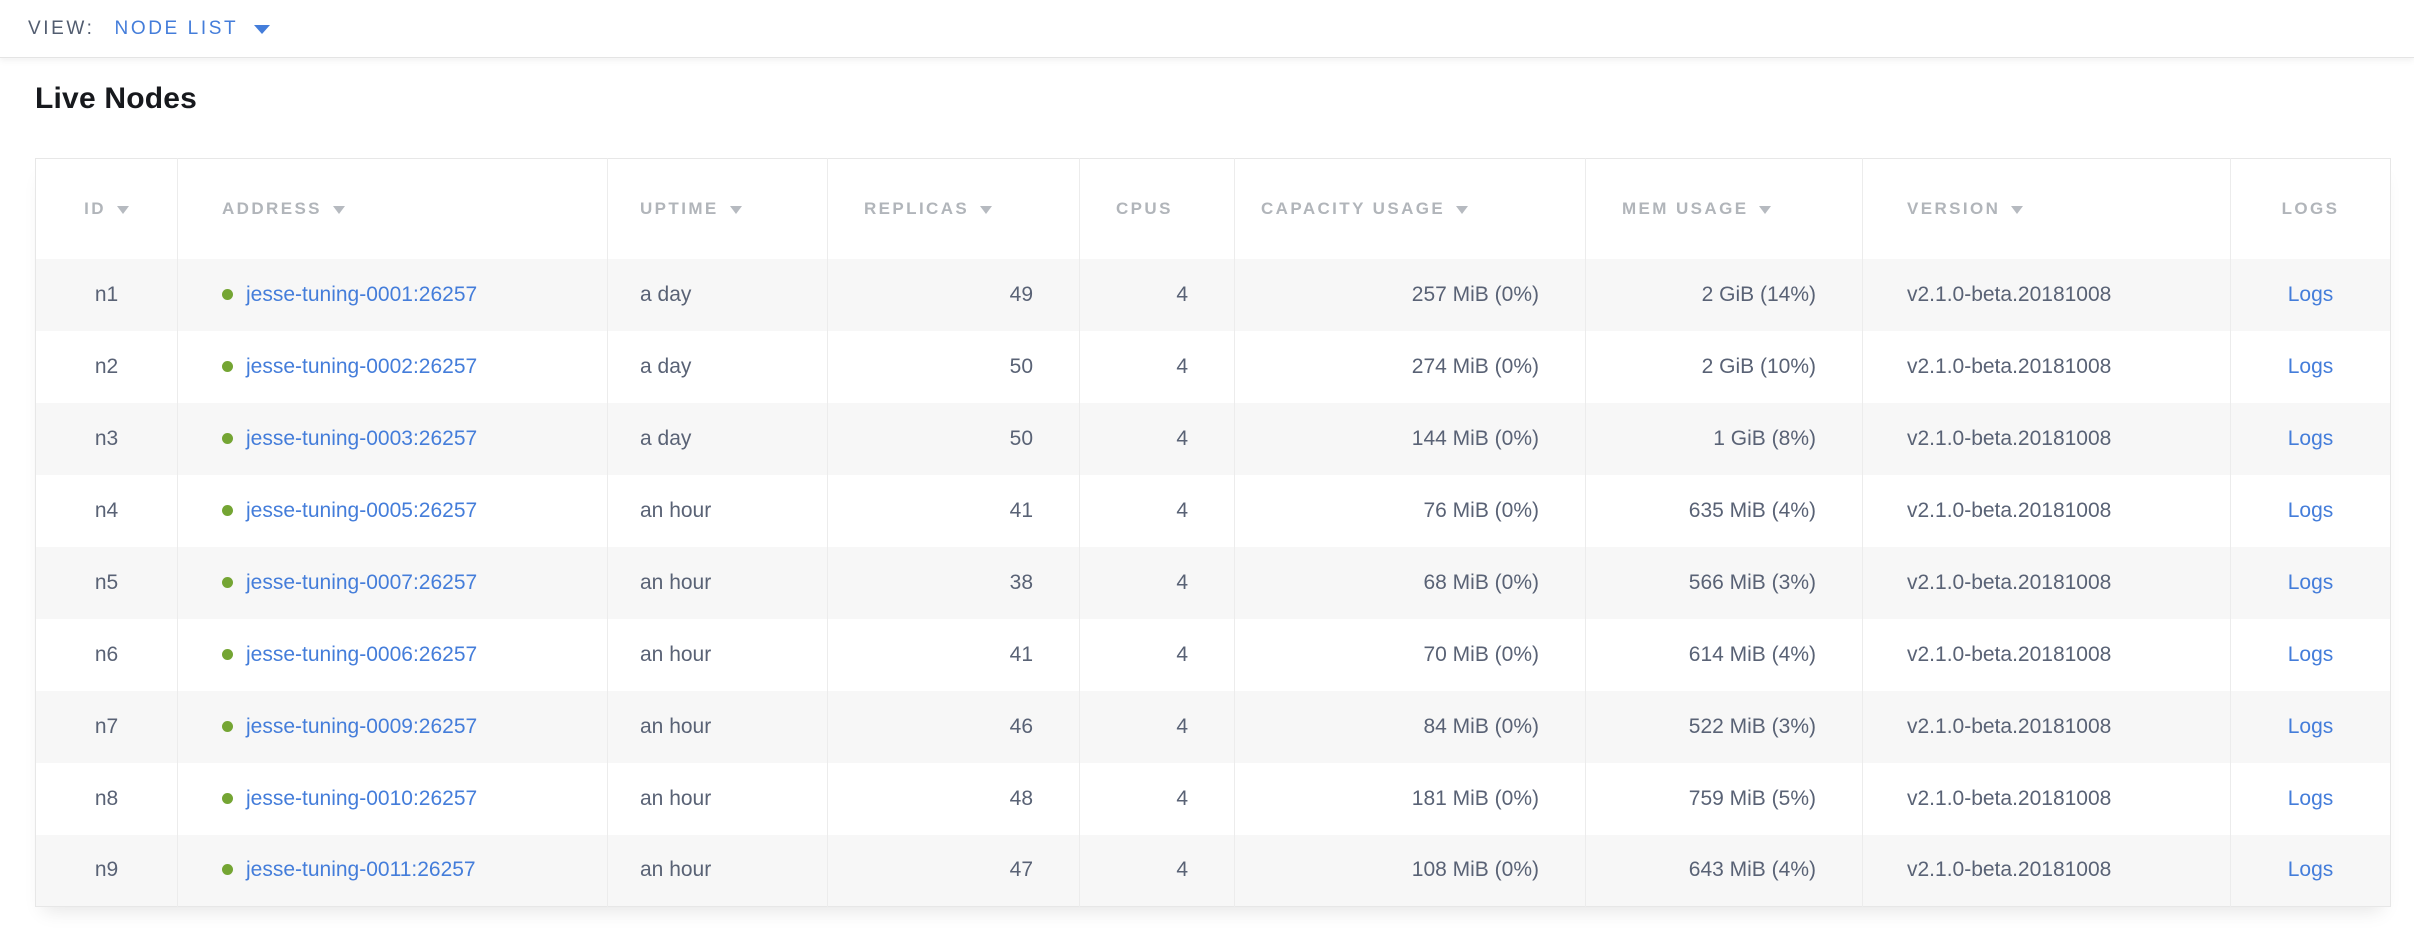 The image size is (2414, 948). Describe the element at coordinates (953, 208) in the screenshot. I see `column-header-replicas: REPLICAS` at that location.